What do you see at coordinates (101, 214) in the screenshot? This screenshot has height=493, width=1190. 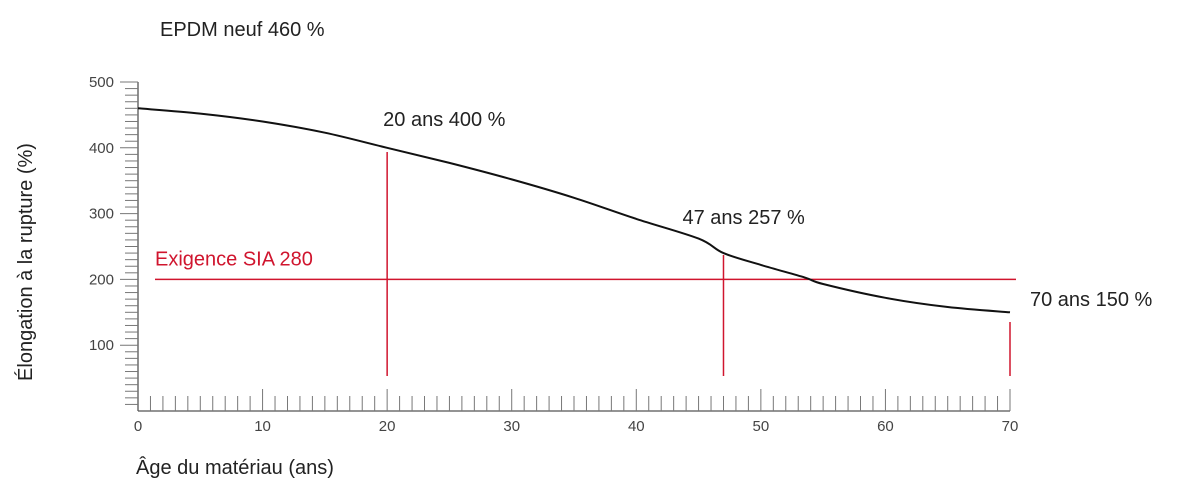 I see `y-tick-label: 300` at bounding box center [101, 214].